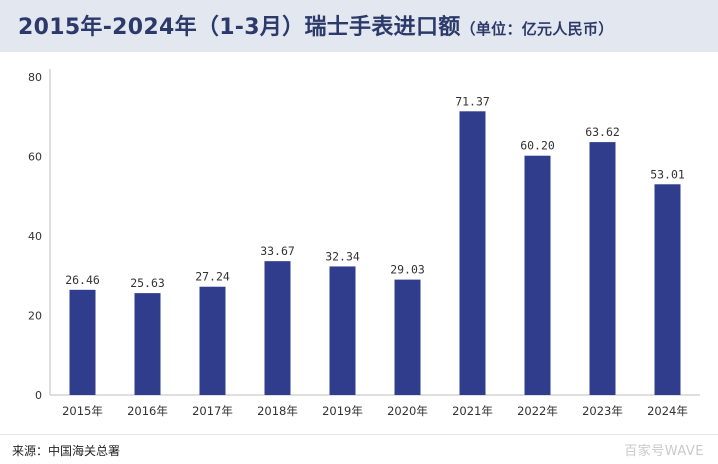  What do you see at coordinates (35, 236) in the screenshot?
I see `y-tick-label: 40` at bounding box center [35, 236].